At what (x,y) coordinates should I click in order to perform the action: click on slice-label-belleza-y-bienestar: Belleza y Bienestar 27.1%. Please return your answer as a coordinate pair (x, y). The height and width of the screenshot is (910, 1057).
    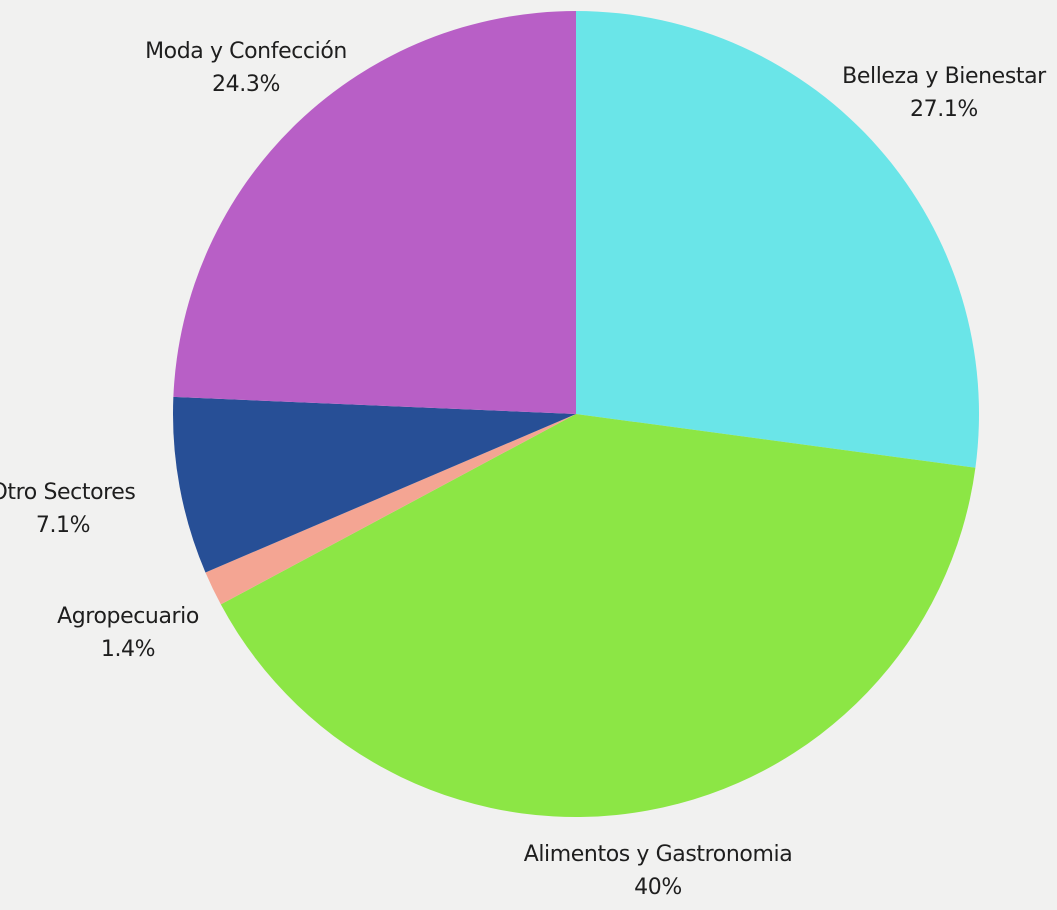
    Looking at the image, I should click on (944, 93).